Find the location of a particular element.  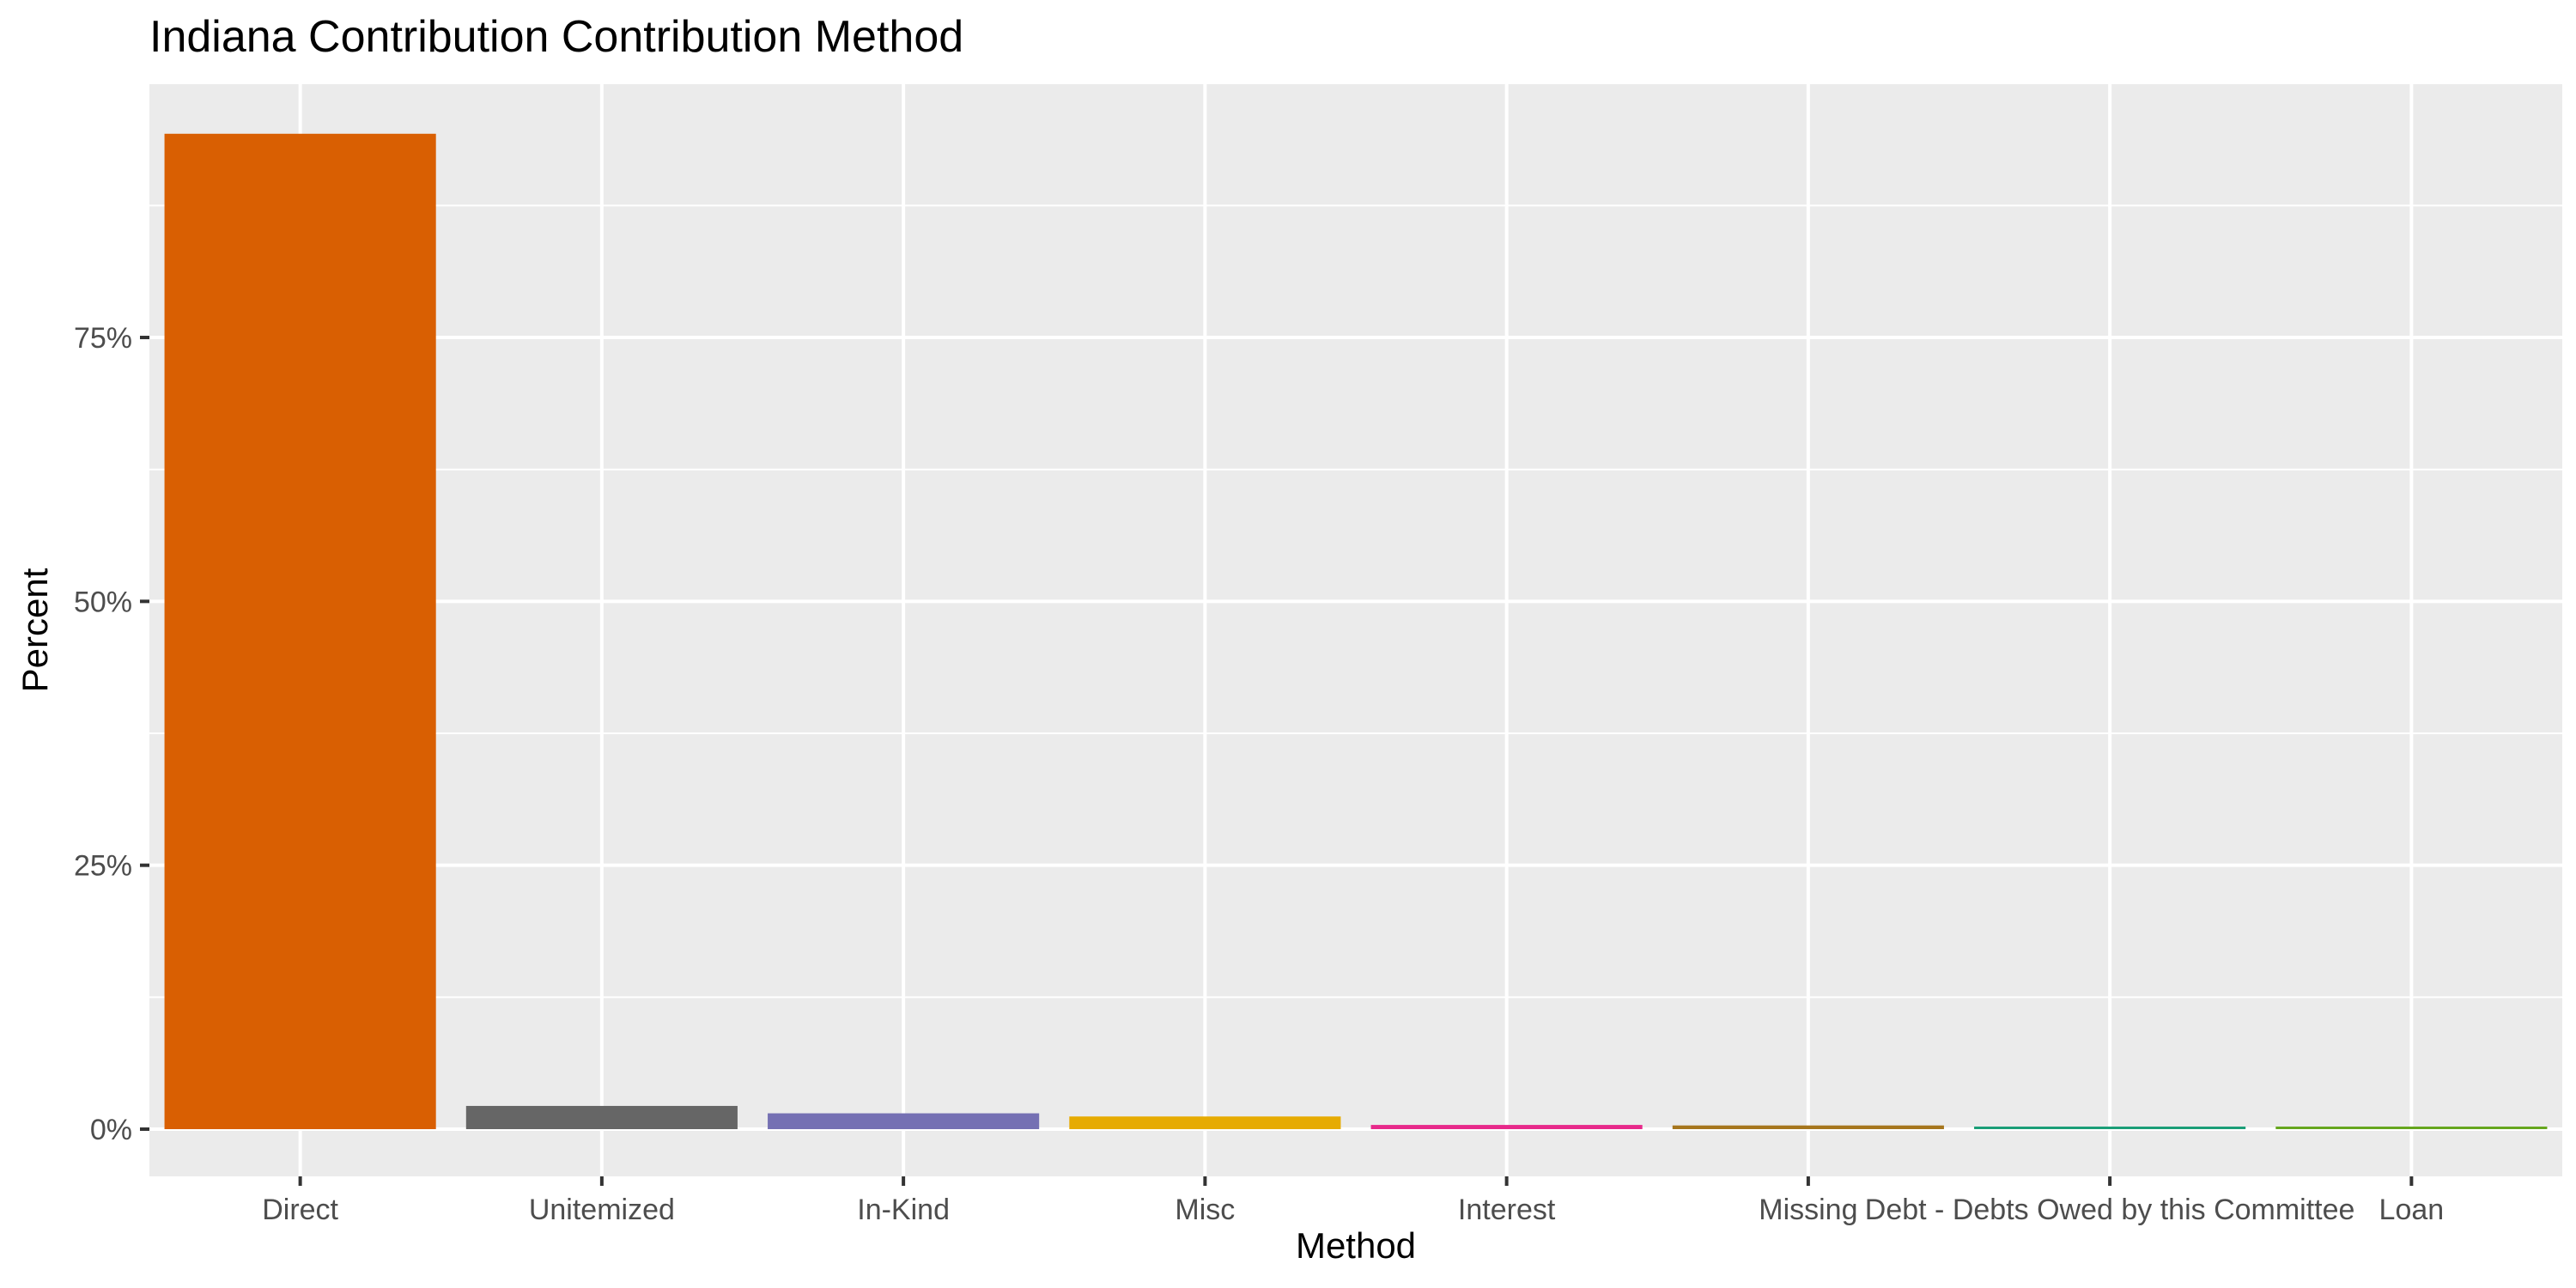

y-axis: 0% 25% 50% 75% is located at coordinates (112, 734).